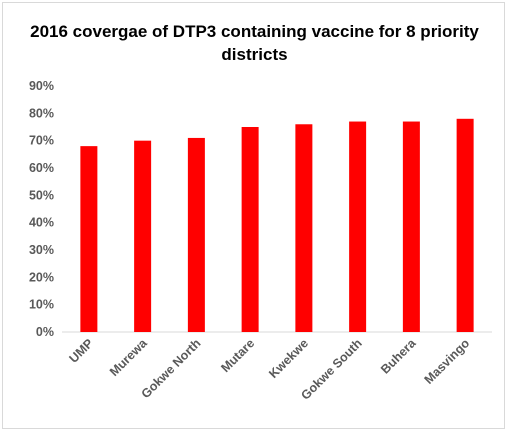  Describe the element at coordinates (237, 355) in the screenshot. I see `x-tick-label: Mutare` at that location.